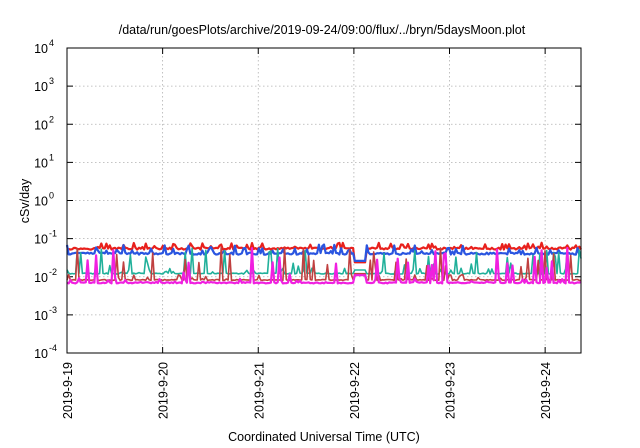 Image resolution: width=640 pixels, height=448 pixels. What do you see at coordinates (355, 390) in the screenshot?
I see `x-tick-label: 2019-9-22` at bounding box center [355, 390].